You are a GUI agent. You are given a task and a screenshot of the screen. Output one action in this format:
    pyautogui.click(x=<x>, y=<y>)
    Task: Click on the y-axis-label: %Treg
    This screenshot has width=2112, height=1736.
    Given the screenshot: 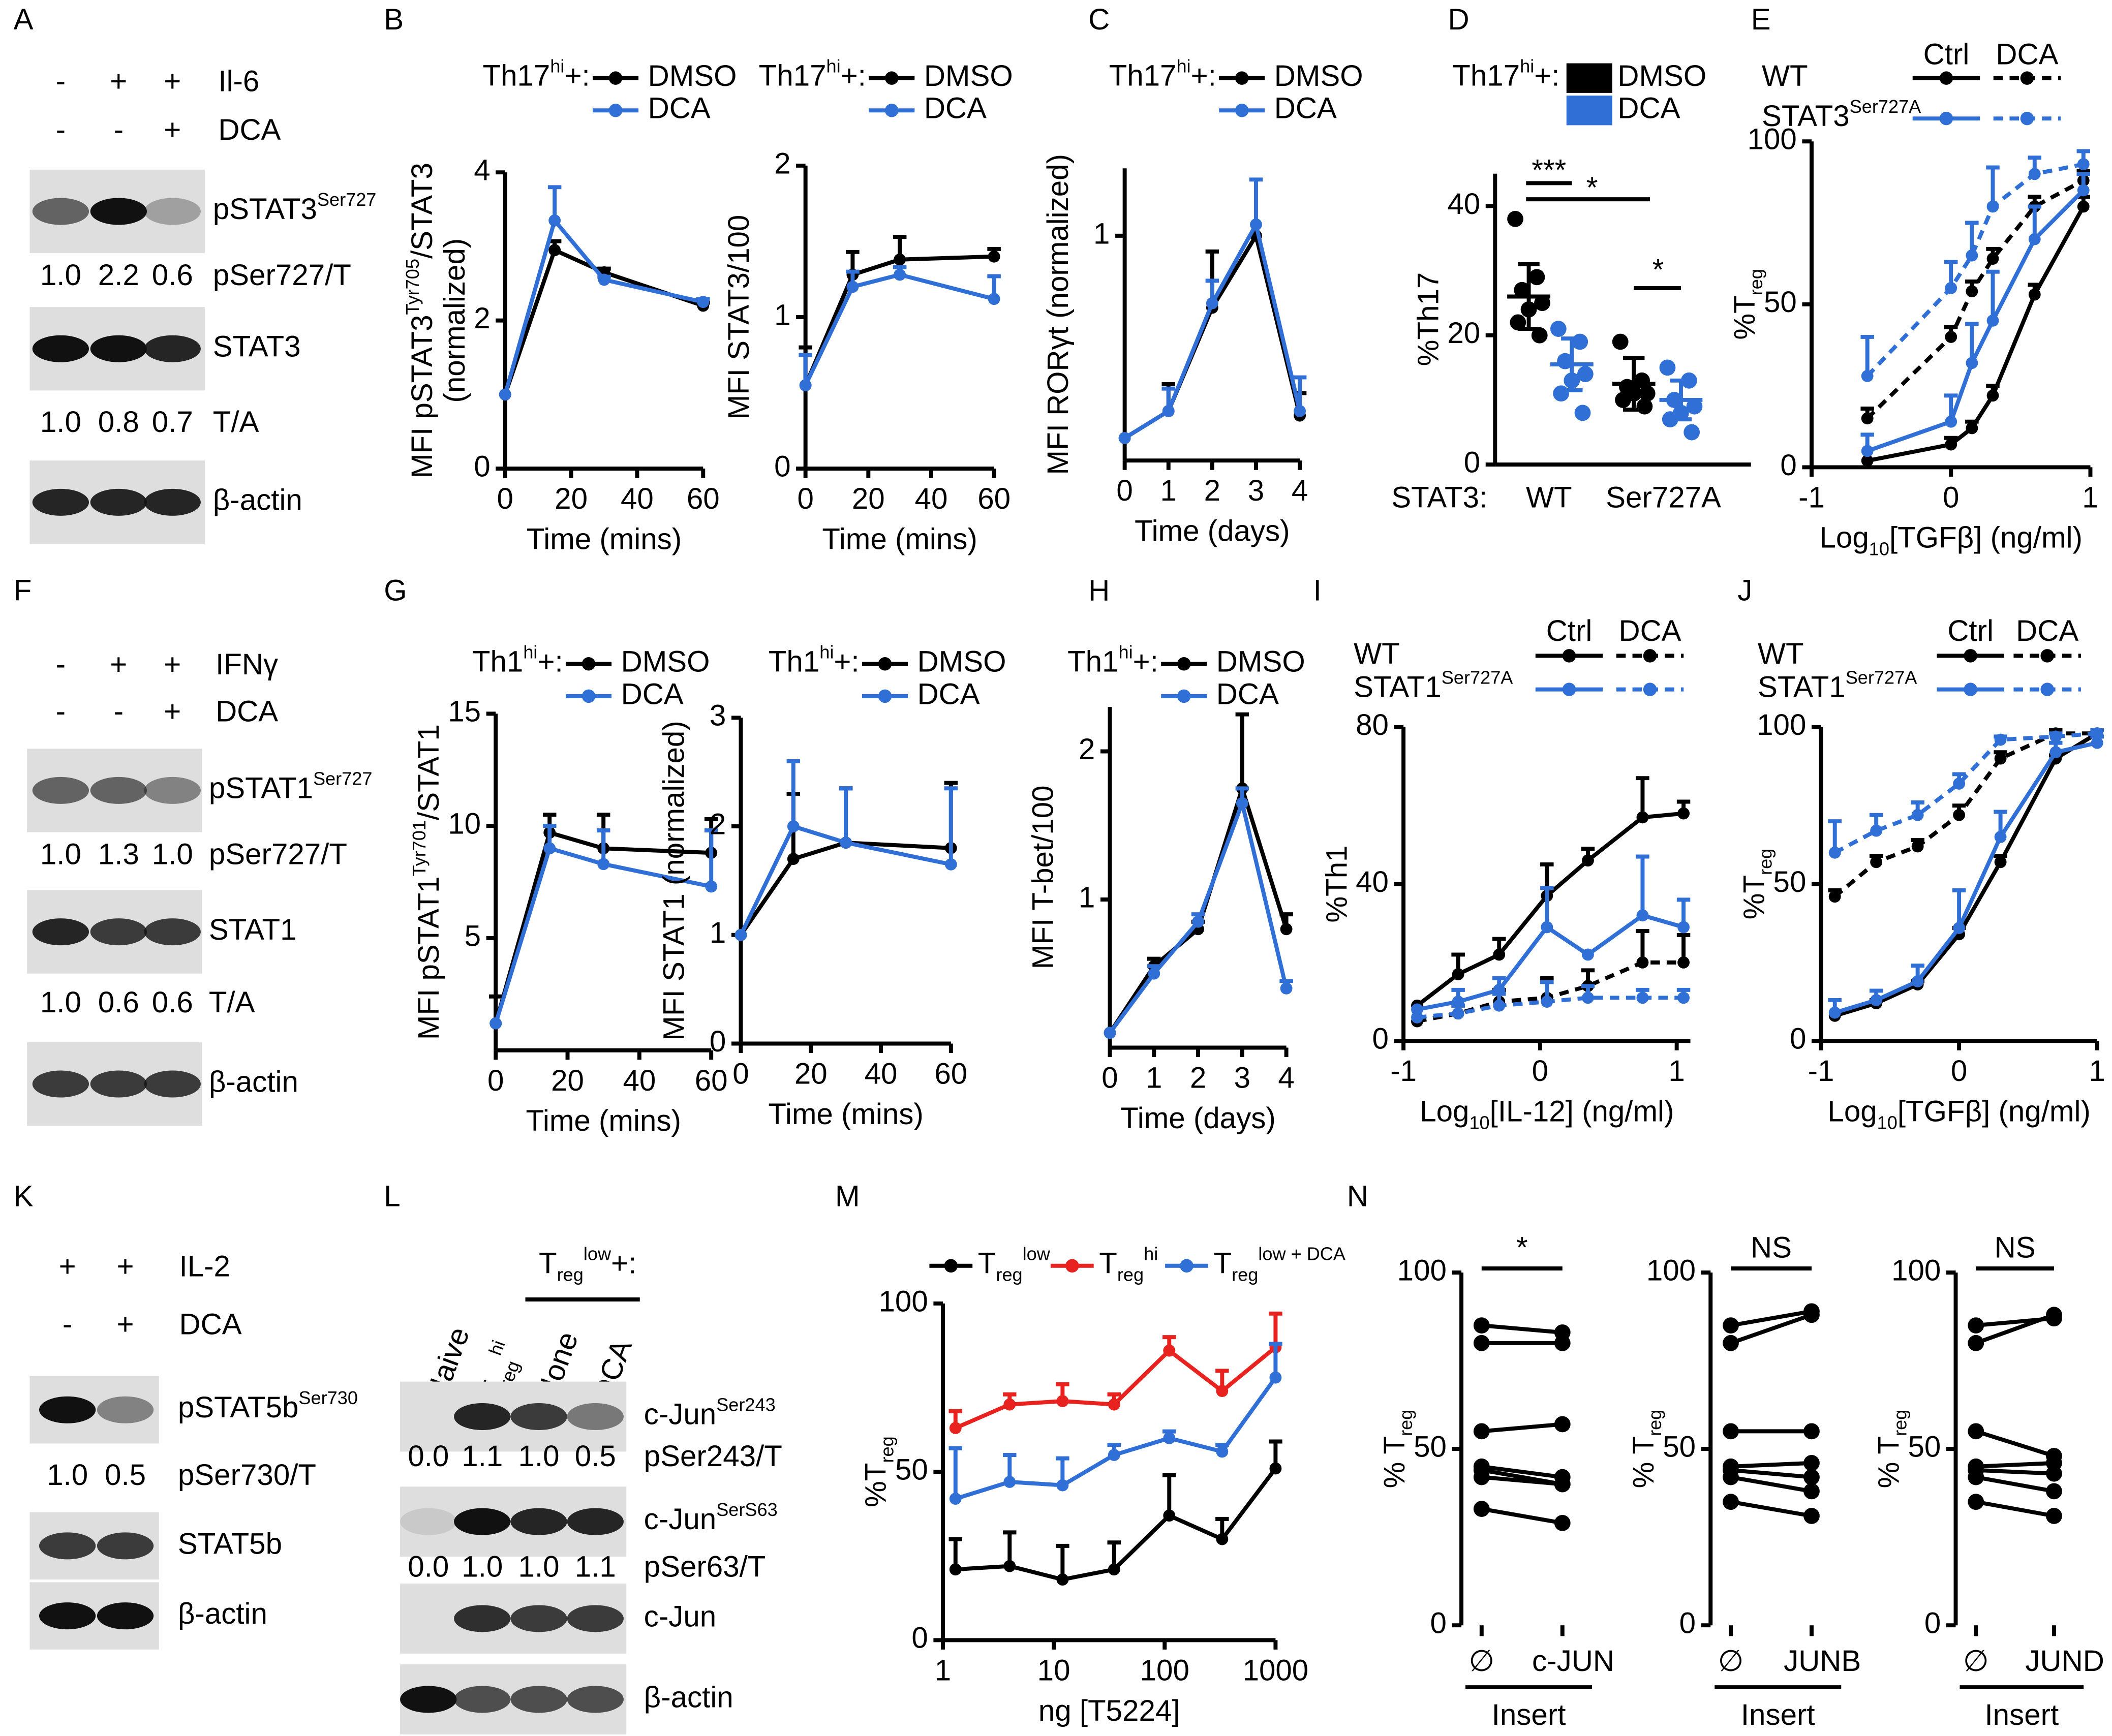 What is the action you would take?
    pyautogui.click(x=879, y=1471)
    